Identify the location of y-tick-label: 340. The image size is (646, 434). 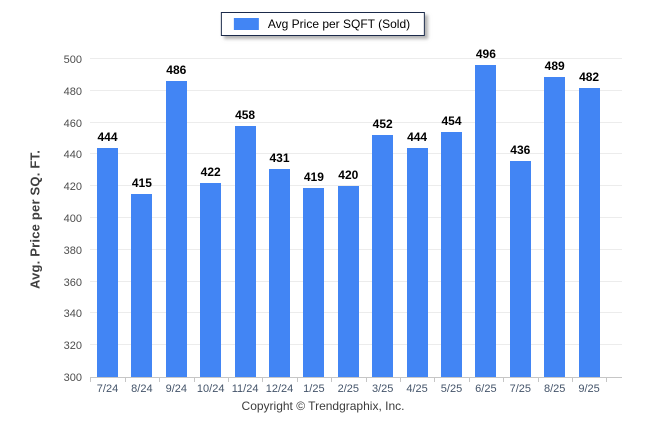
(72, 314).